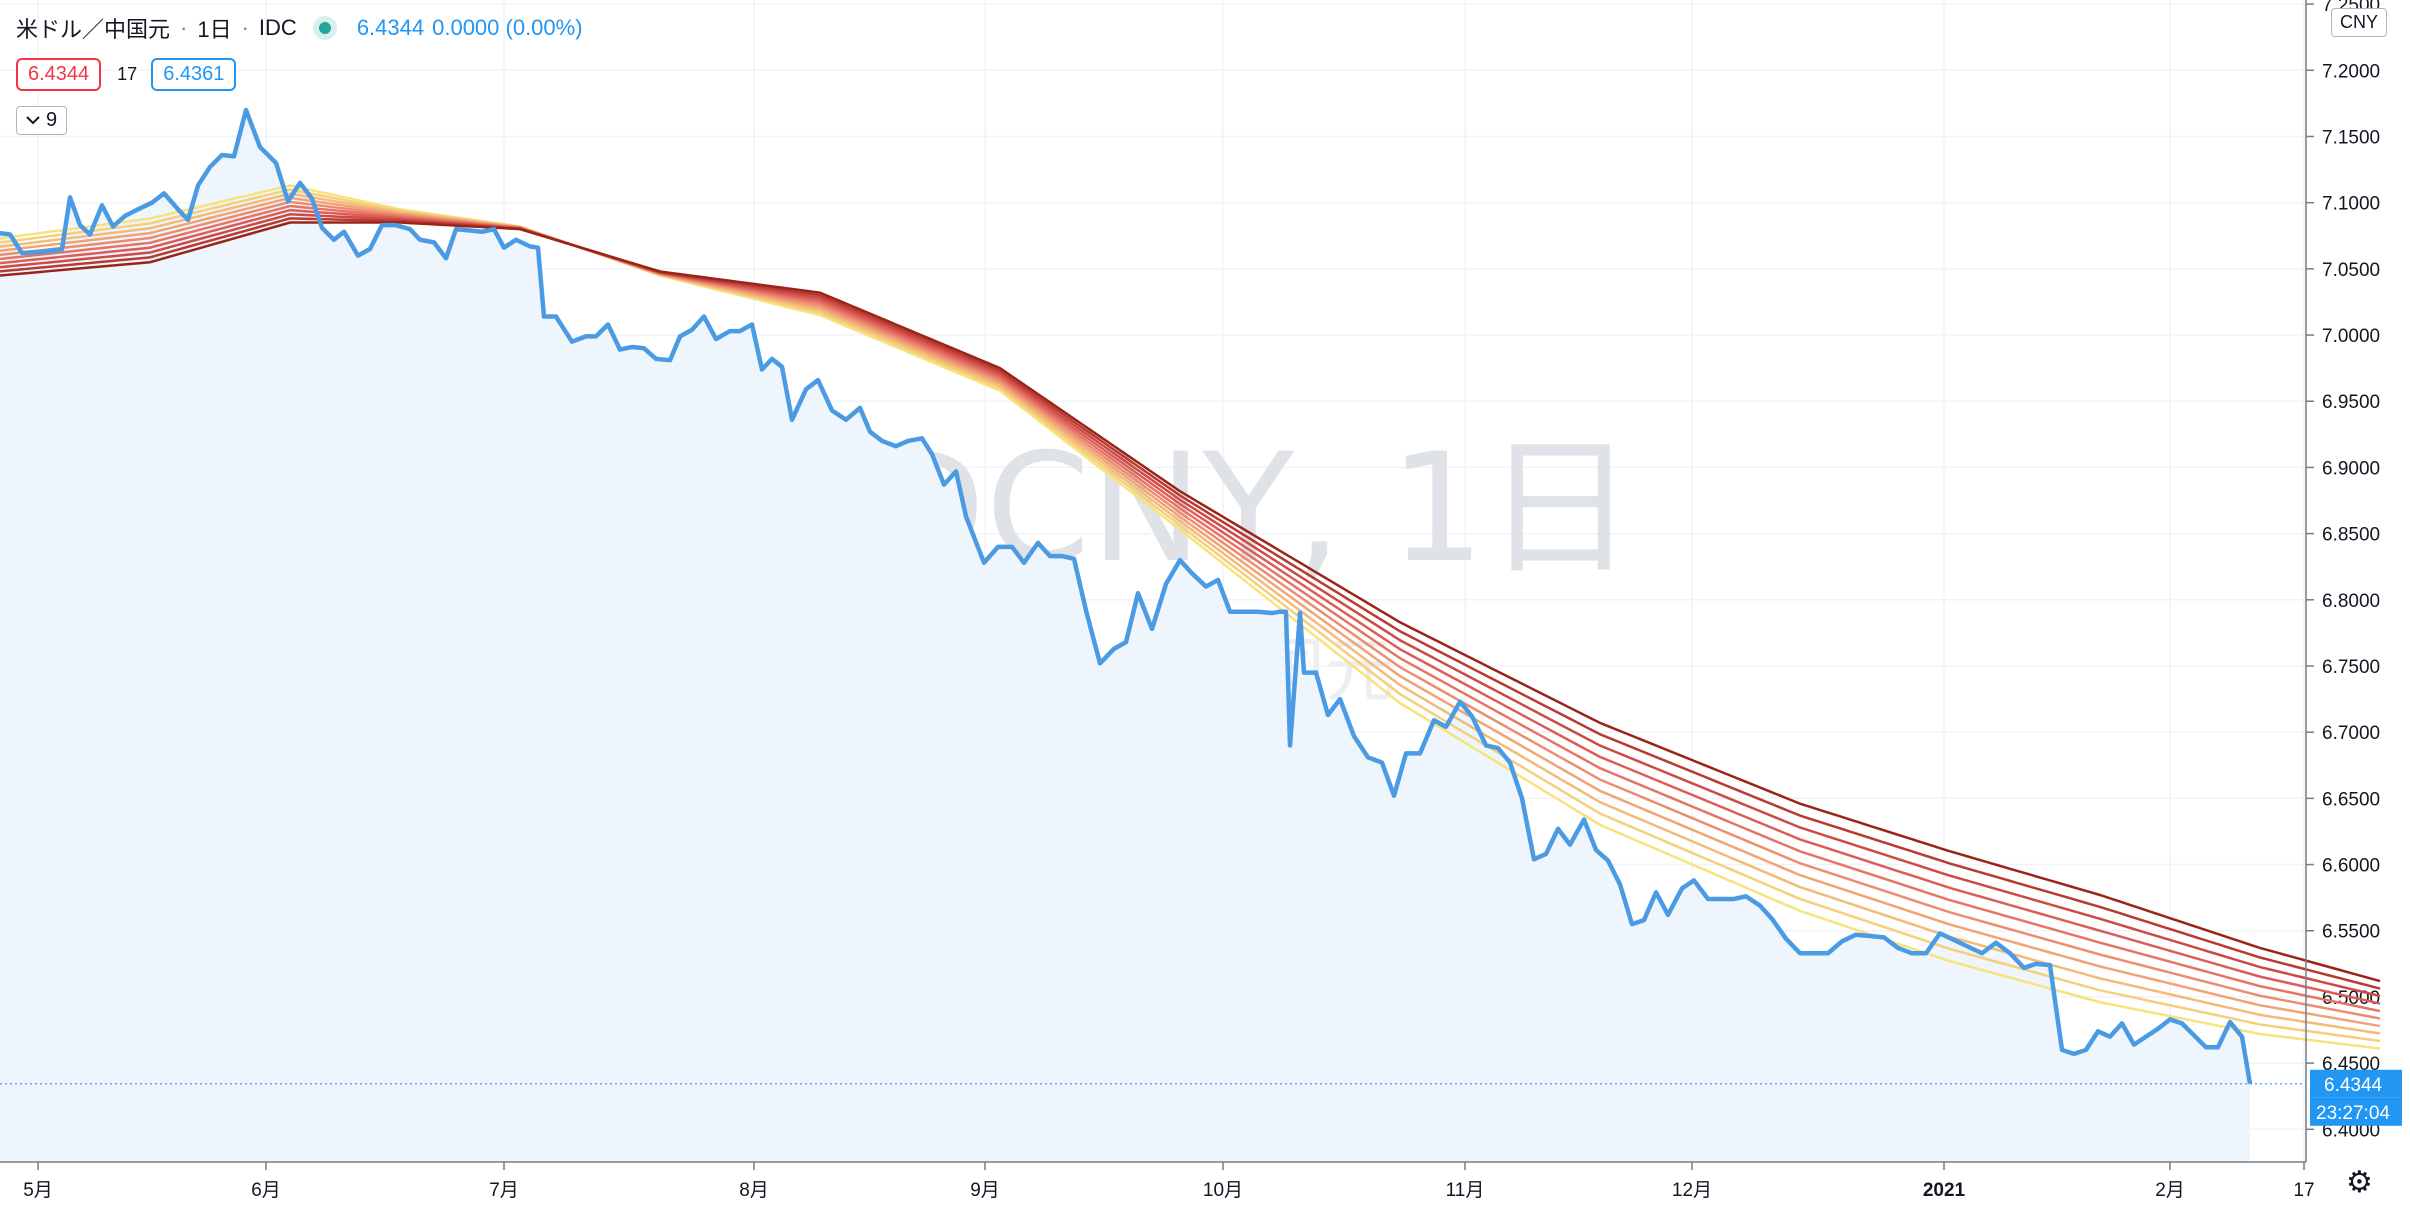 The width and height of the screenshot is (2410, 1208). What do you see at coordinates (2351, 601) in the screenshot?
I see `y-axis-label: 6.8000` at bounding box center [2351, 601].